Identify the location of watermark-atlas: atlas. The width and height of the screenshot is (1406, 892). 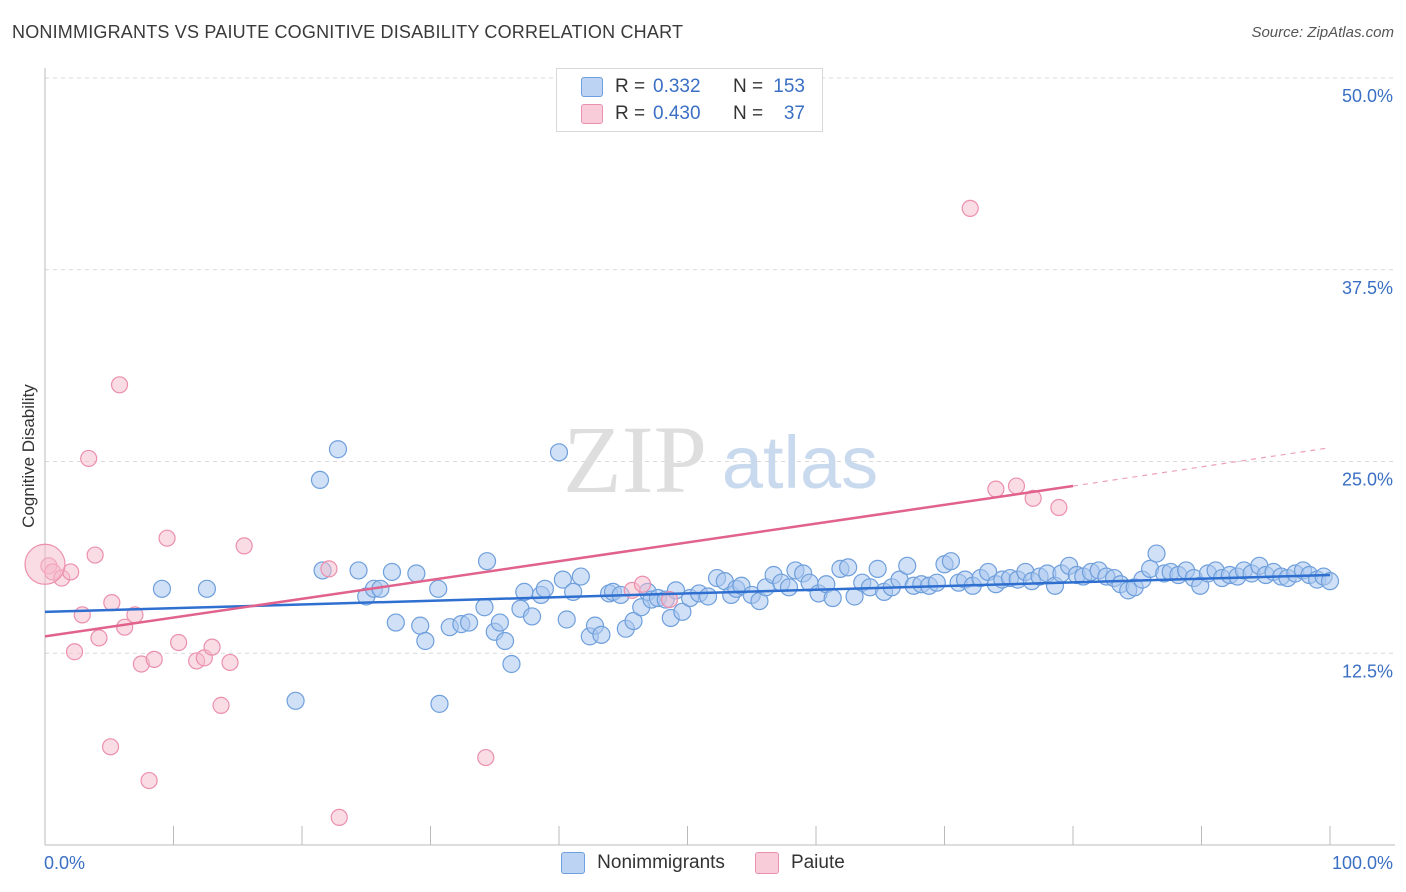
(800, 462).